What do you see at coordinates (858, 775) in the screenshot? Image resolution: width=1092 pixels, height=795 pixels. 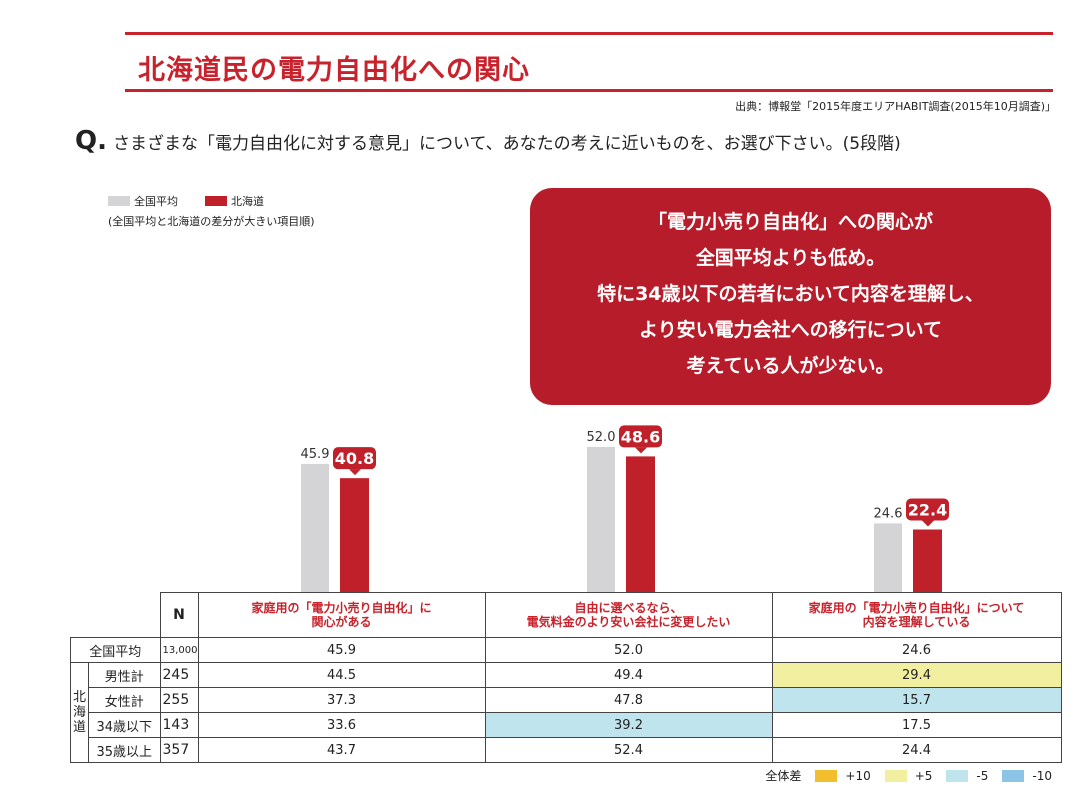 I see `diff-legend-label: +10` at bounding box center [858, 775].